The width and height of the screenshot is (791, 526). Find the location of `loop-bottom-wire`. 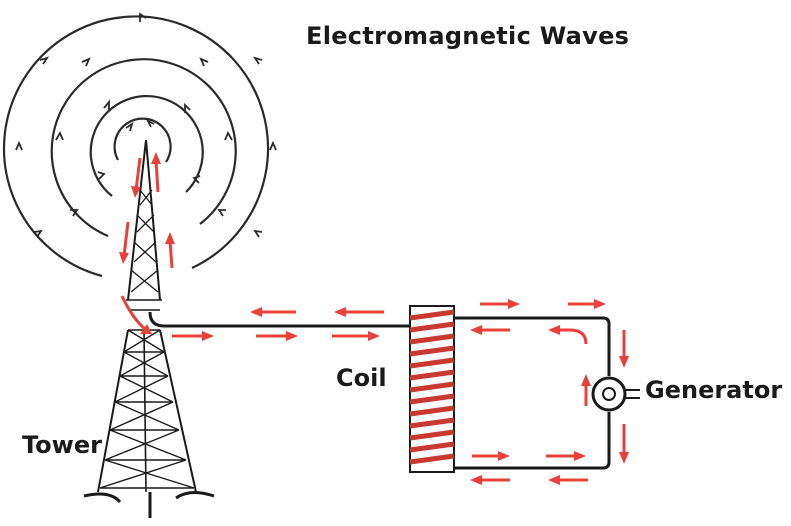

loop-bottom-wire is located at coordinates (533, 441).